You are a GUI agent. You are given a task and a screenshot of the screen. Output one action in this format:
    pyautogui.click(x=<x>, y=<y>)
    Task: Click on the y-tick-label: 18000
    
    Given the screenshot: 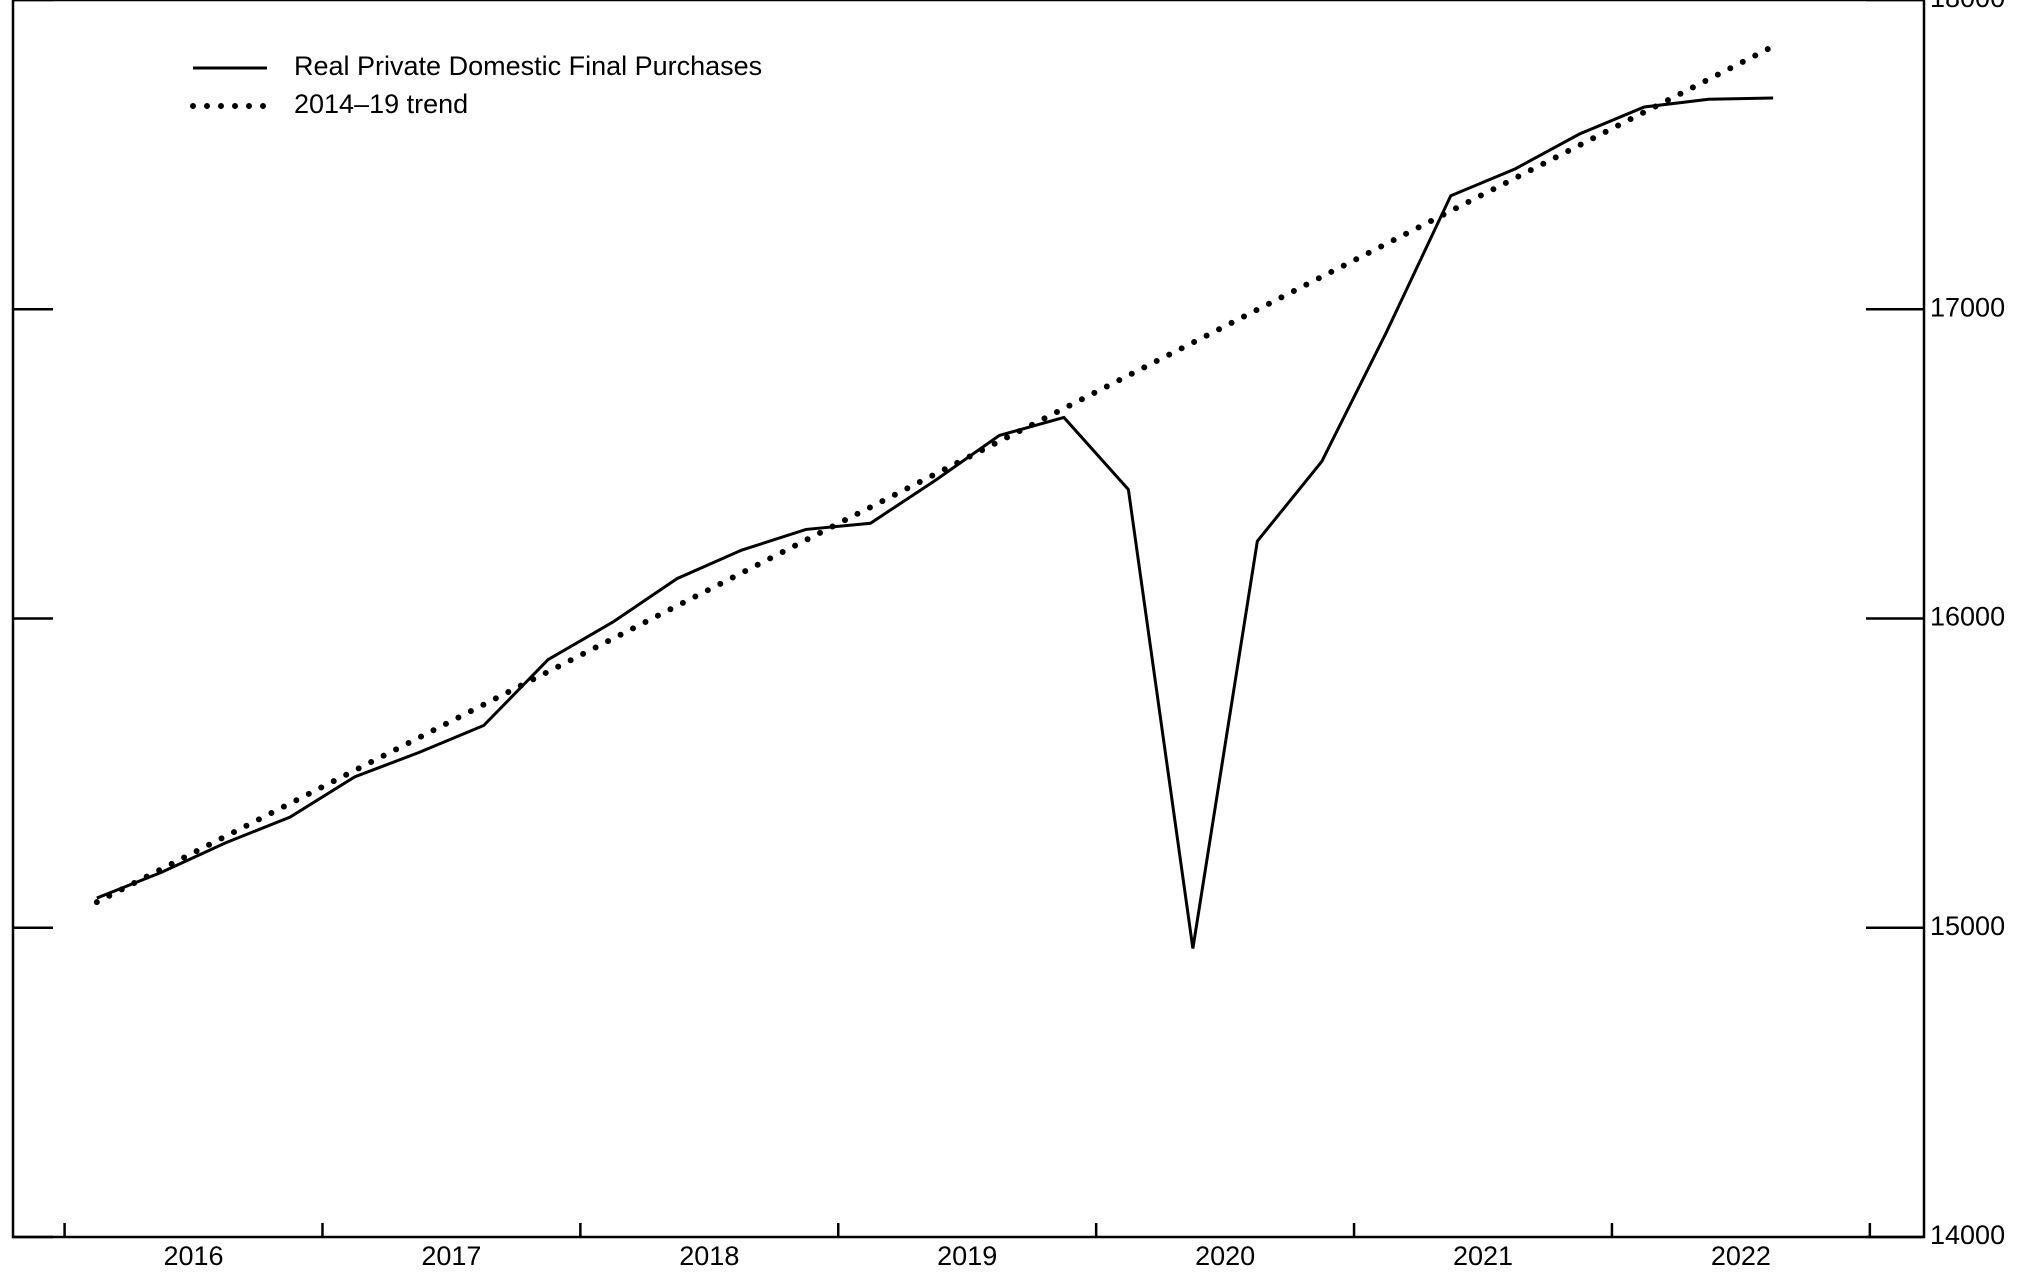 What is the action you would take?
    pyautogui.click(x=1967, y=6)
    